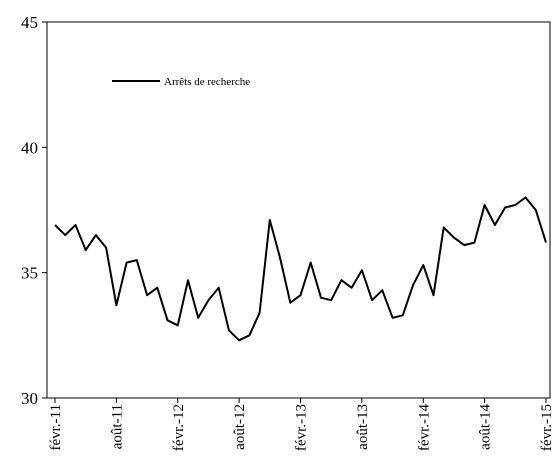  I want to click on x-tick-label: févr.-13, so click(302, 427).